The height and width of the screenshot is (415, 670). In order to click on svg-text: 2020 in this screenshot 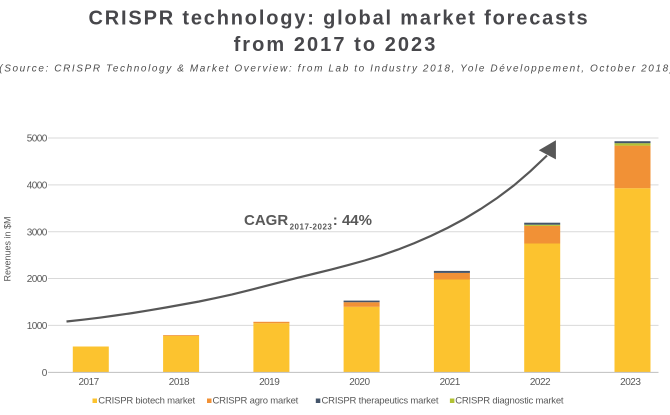, I will do `click(359, 382)`.